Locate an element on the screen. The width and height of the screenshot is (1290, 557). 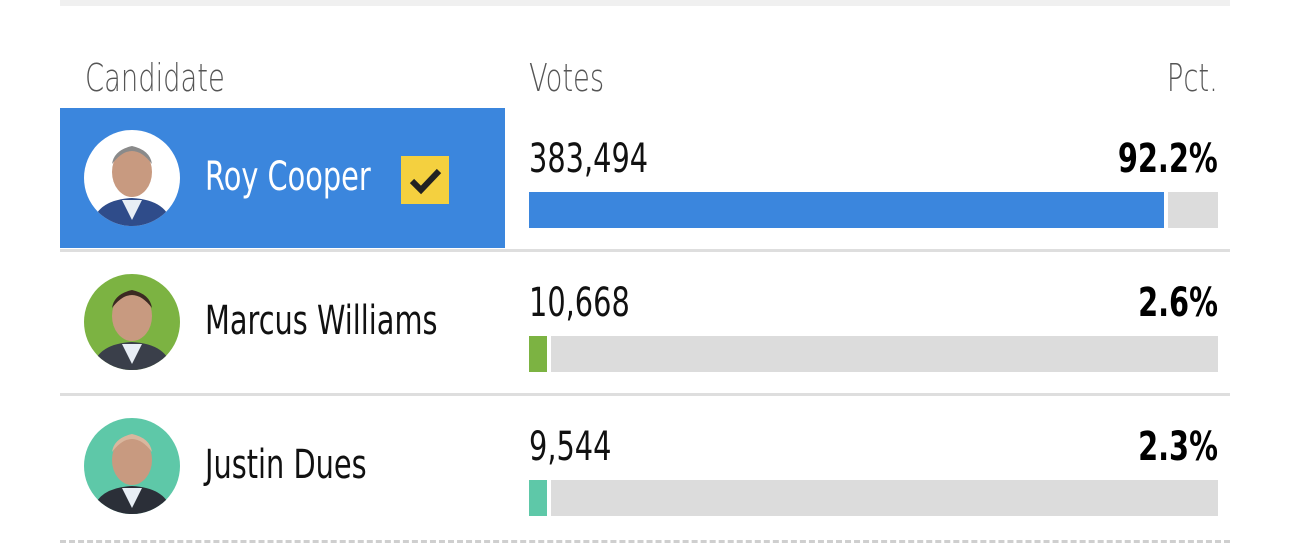
vote-count: 10,668 is located at coordinates (579, 303).